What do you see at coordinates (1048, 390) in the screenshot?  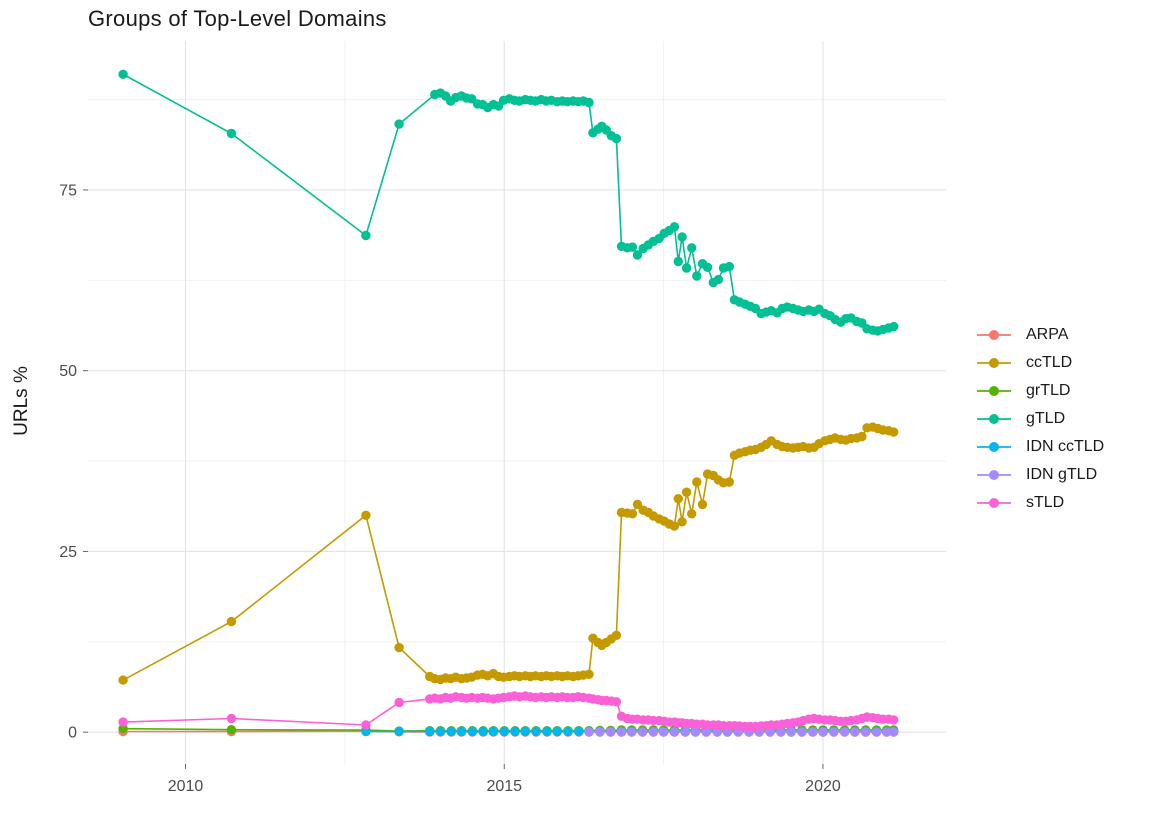 I see `legend-label-grtld: grTLD` at bounding box center [1048, 390].